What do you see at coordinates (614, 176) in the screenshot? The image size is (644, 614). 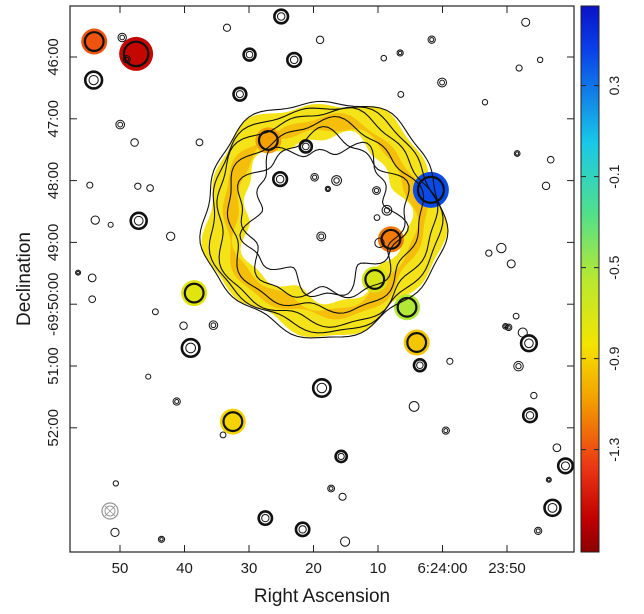 I see `colorbar-tick-label: -0.1` at bounding box center [614, 176].